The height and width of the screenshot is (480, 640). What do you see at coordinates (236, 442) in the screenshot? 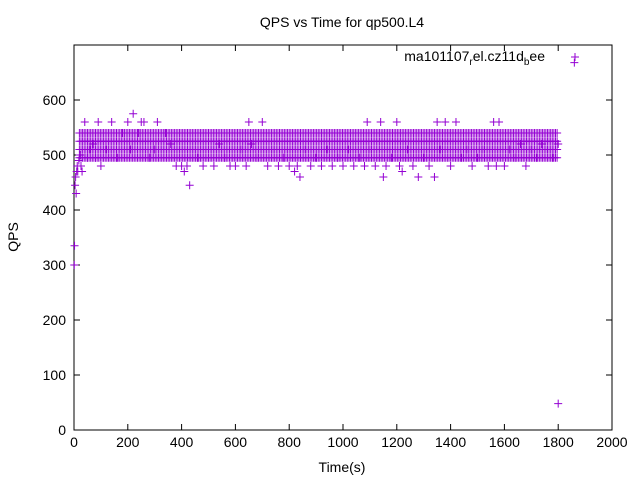
I see `x-tick-label: 600` at bounding box center [236, 442].